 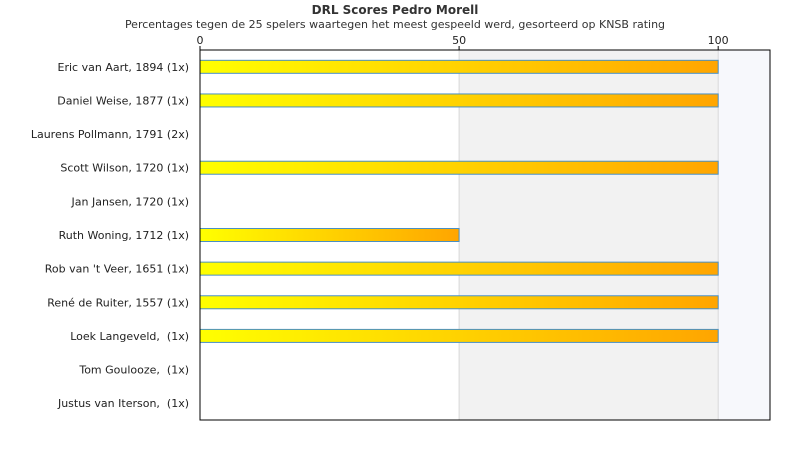 I want to click on y-category-label: Eric van Aart, 1894 (1x), so click(x=123, y=67).